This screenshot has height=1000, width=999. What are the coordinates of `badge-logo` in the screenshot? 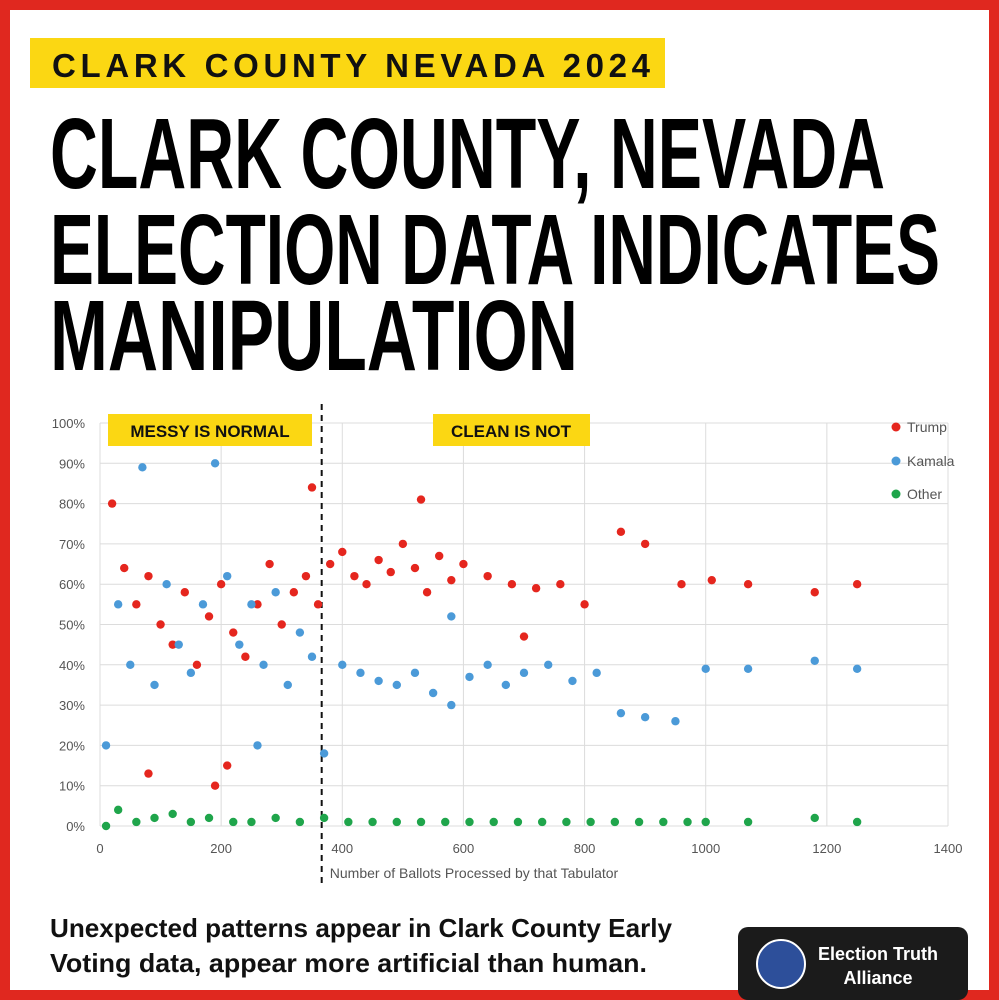 It's located at (781, 964).